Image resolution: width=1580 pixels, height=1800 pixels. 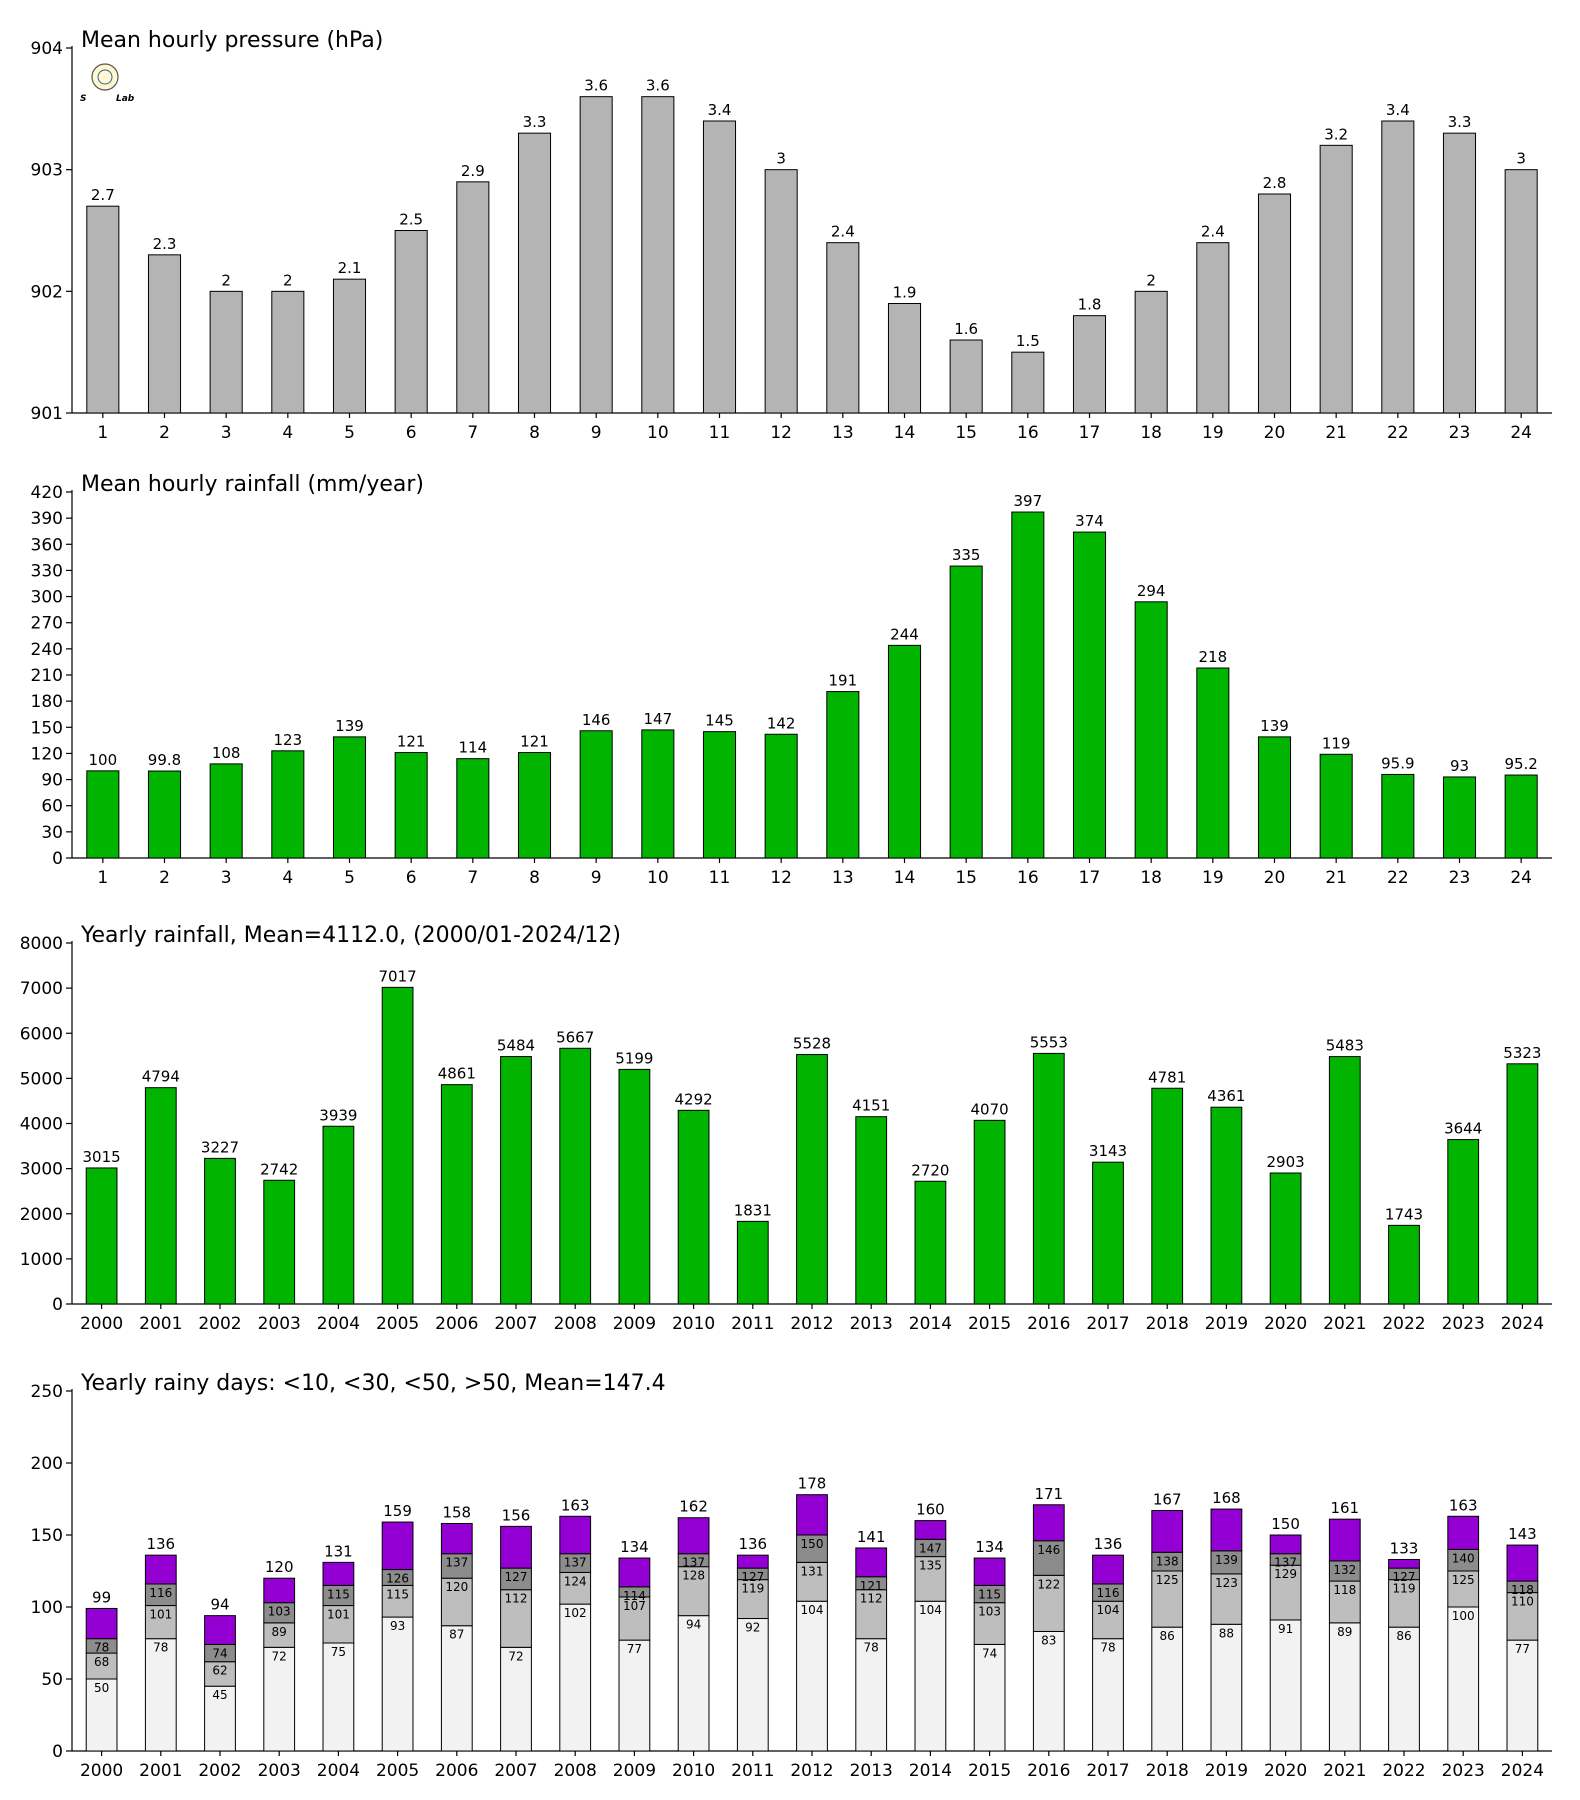 I want to click on bar-value-label: 335, so click(x=966, y=555).